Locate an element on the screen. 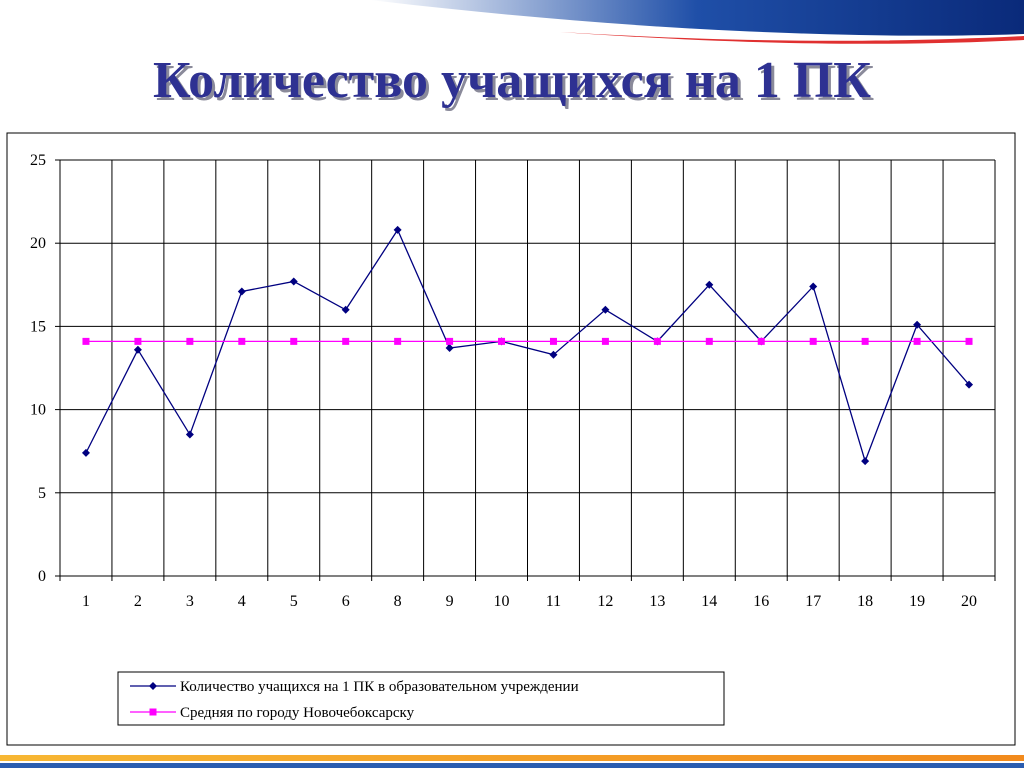  x-tick-label: 12 is located at coordinates (605, 601).